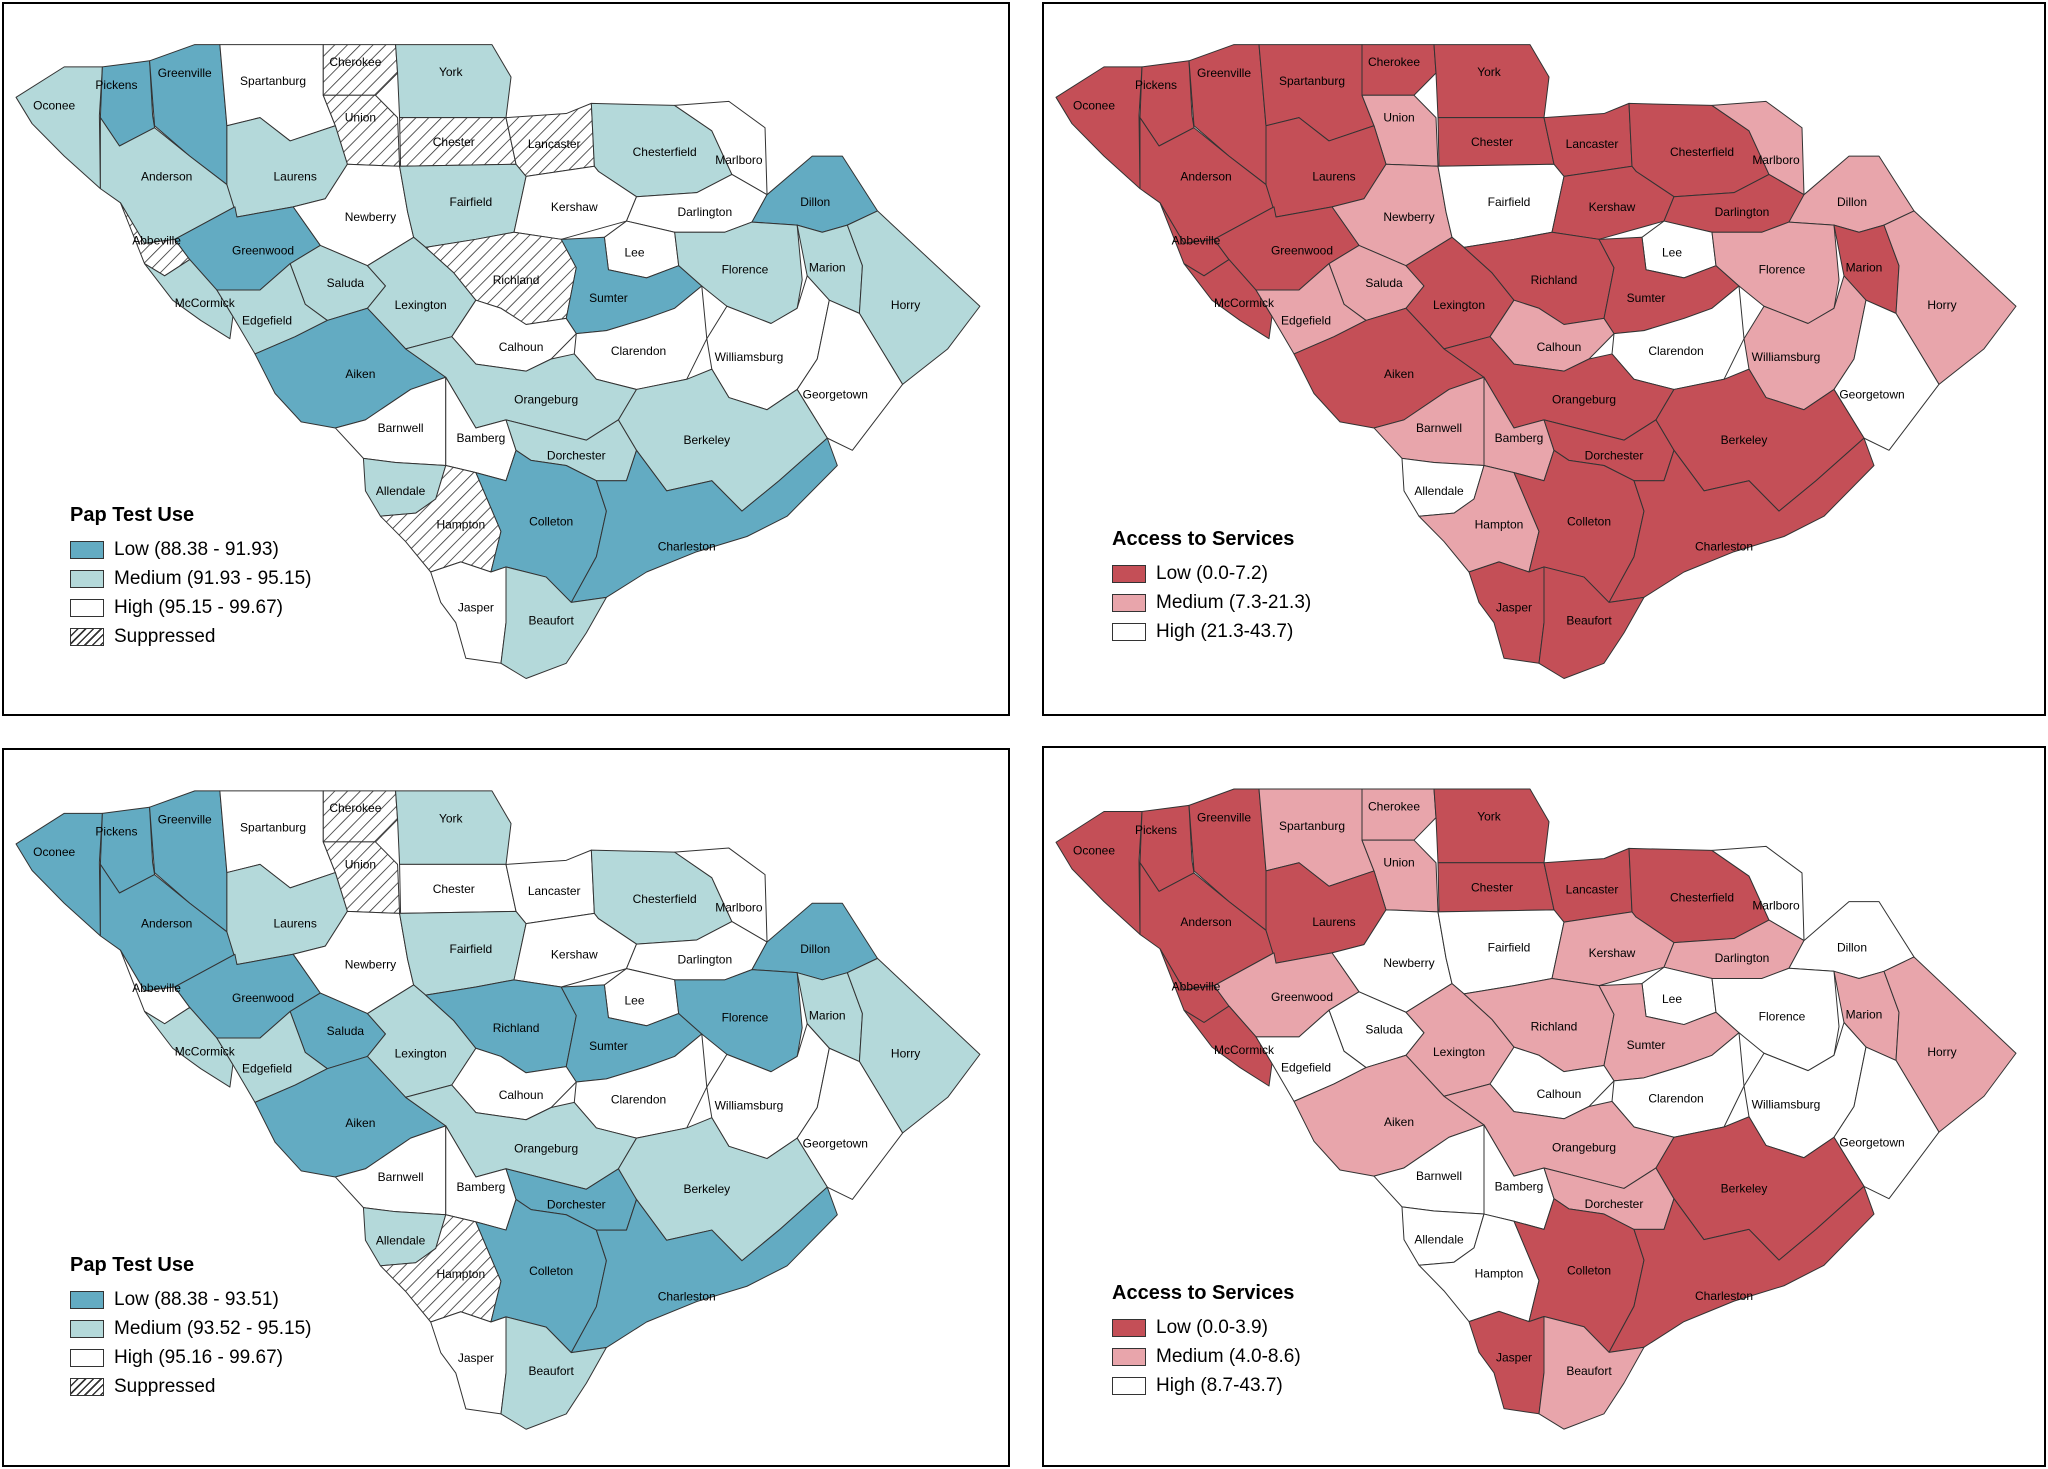 This screenshot has height=1469, width=2048. What do you see at coordinates (554, 144) in the screenshot?
I see `county-label-lancaster: Lancaster` at bounding box center [554, 144].